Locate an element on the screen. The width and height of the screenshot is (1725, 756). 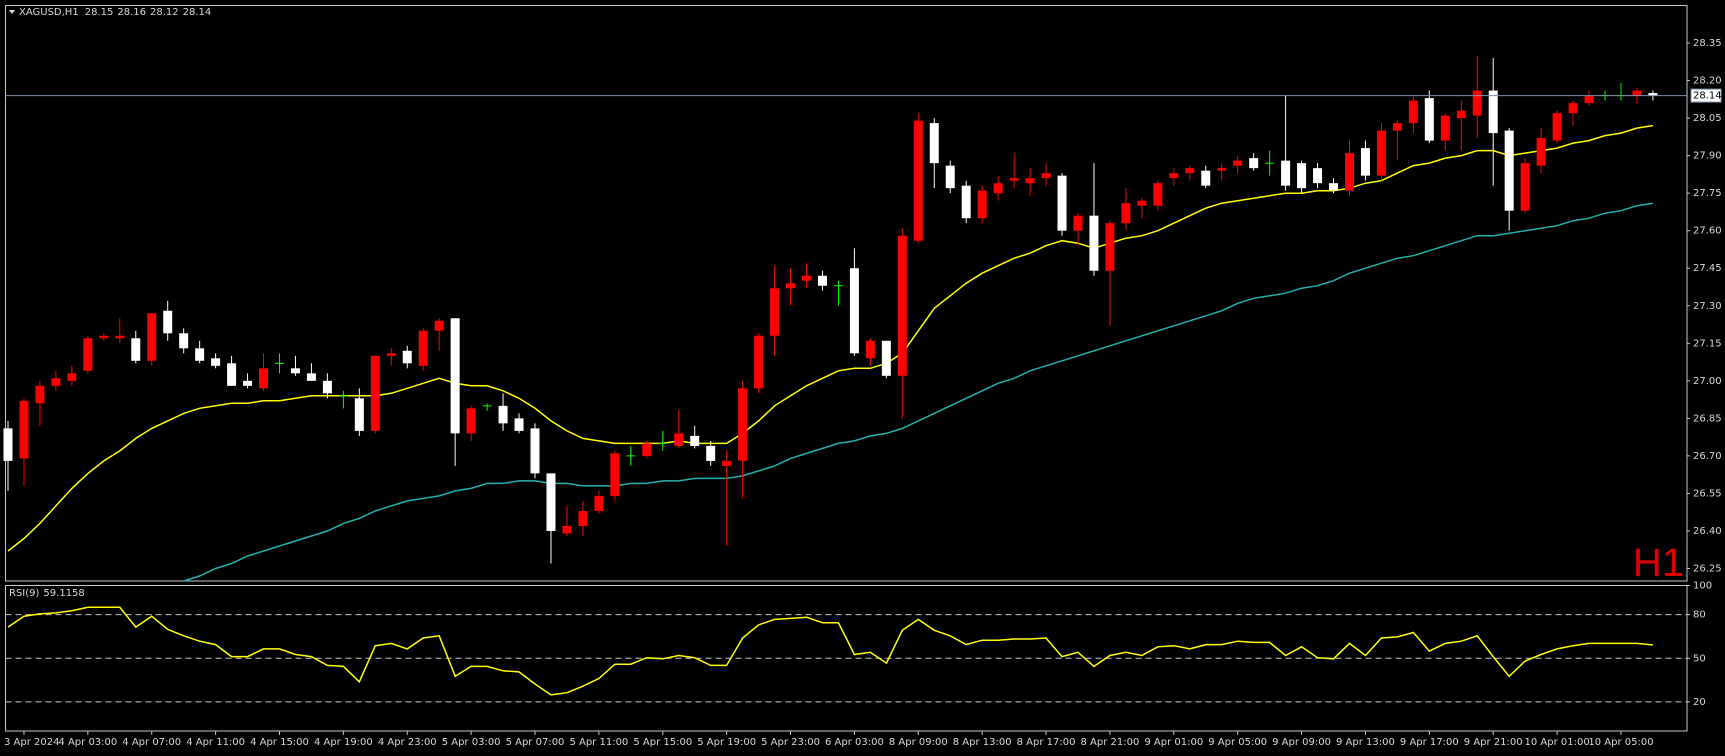
y-tick-label: 28.05 is located at coordinates (1707, 118).